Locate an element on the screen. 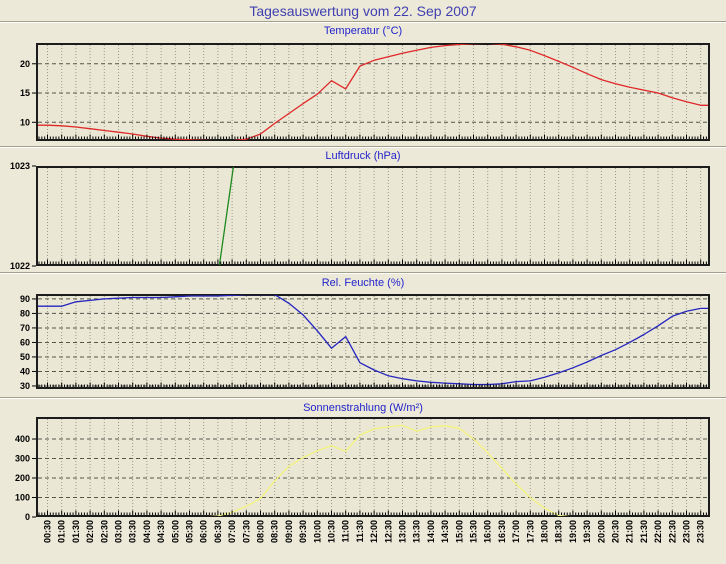 The image size is (726, 564). svg-text: 03:30 is located at coordinates (133, 531).